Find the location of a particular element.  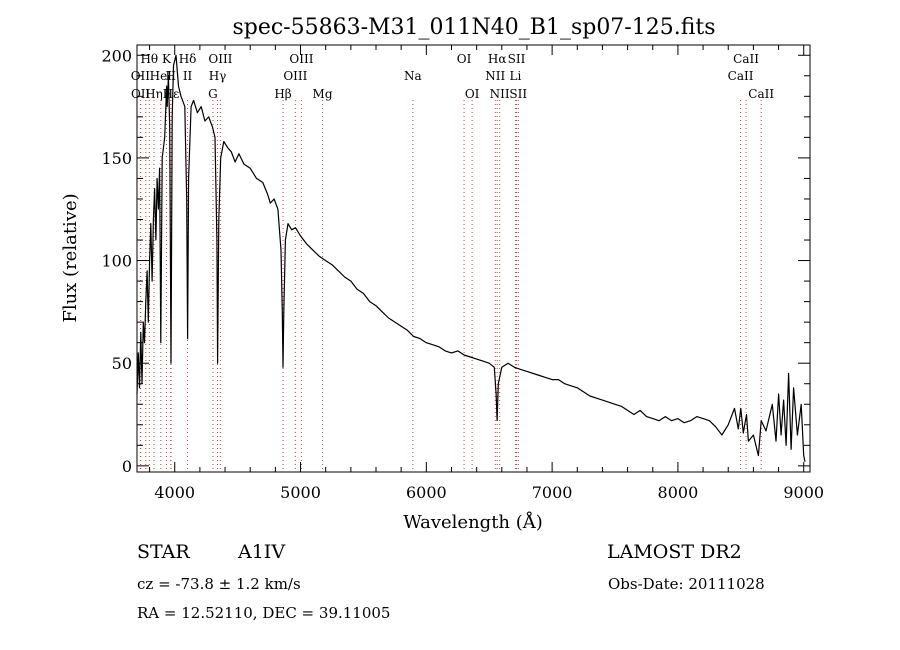

object-class: STAR is located at coordinates (163, 552).